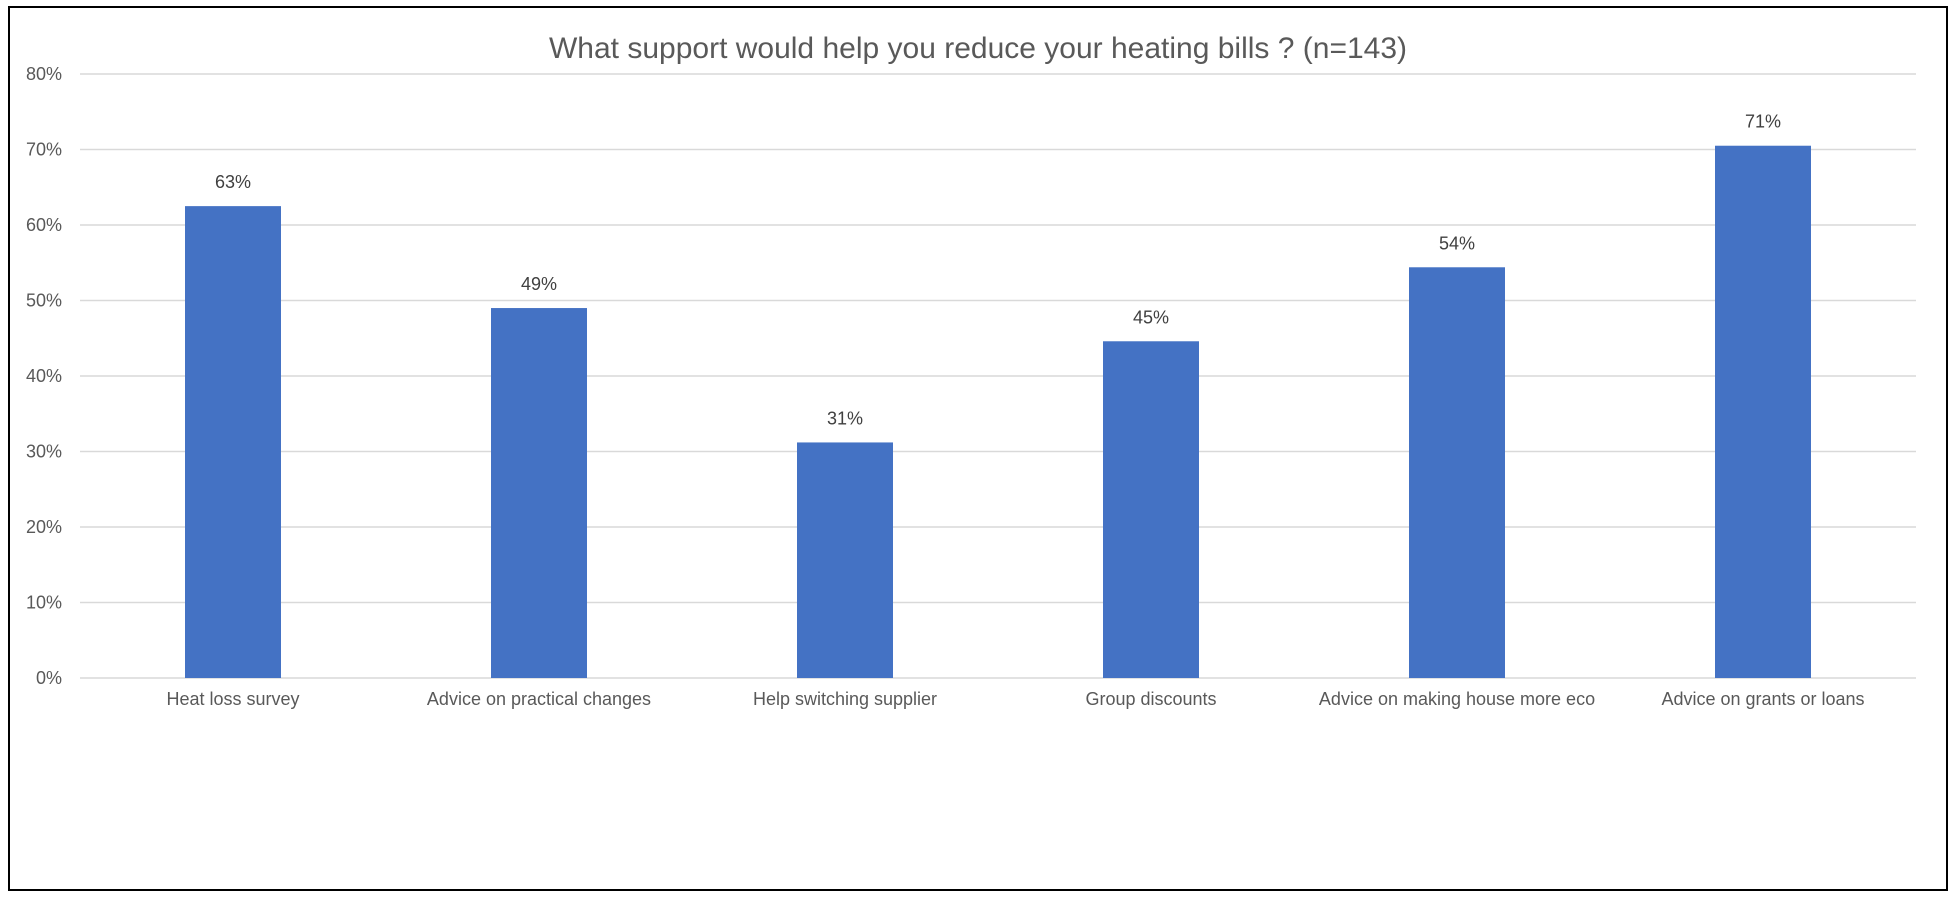 This screenshot has height=897, width=1958. I want to click on y-tick-label: 40%, so click(44, 376).